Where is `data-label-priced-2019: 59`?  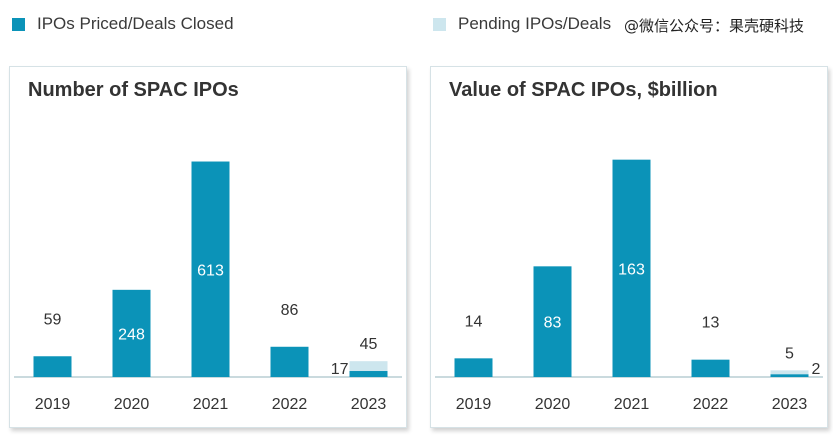 data-label-priced-2019: 59 is located at coordinates (53, 319).